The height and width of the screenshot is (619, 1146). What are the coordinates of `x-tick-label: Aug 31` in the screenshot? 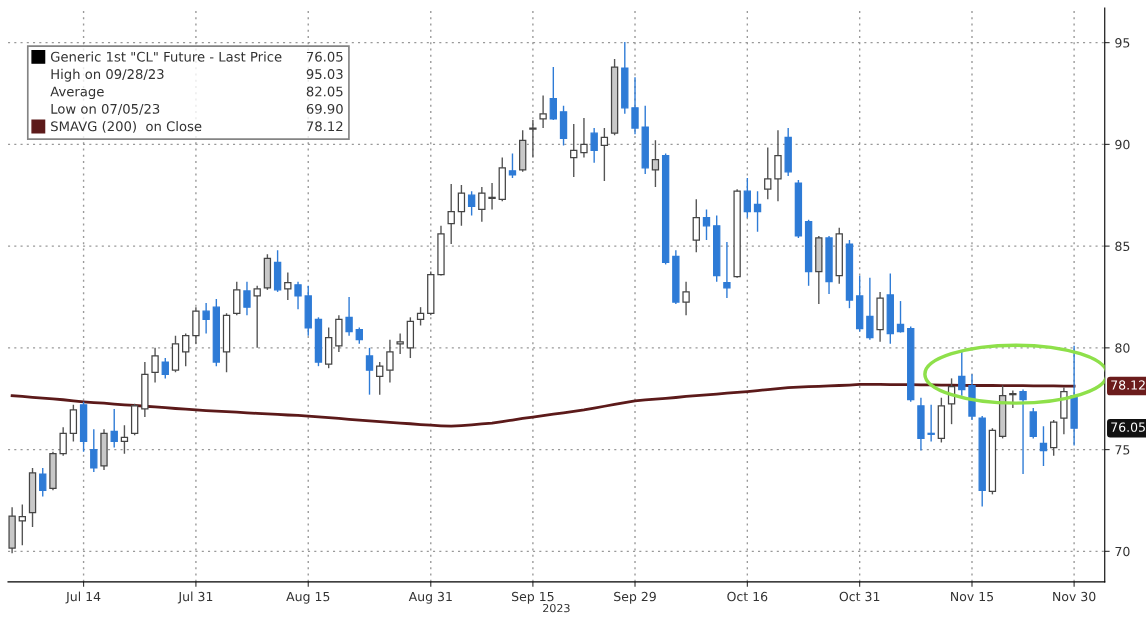 It's located at (430, 597).